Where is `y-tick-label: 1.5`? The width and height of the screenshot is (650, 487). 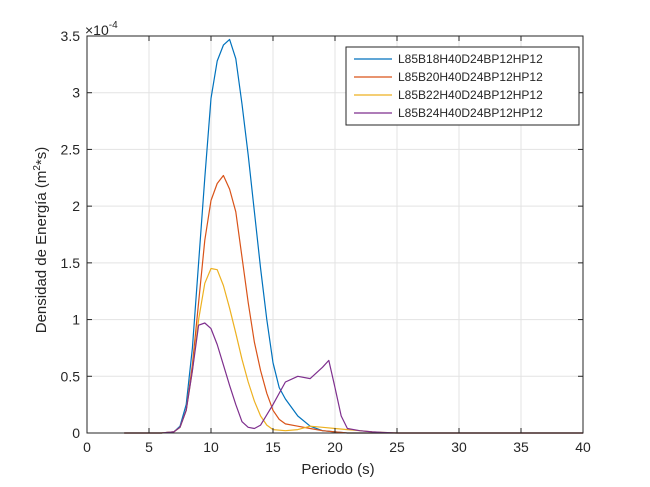 y-tick-label: 1.5 is located at coordinates (71, 263).